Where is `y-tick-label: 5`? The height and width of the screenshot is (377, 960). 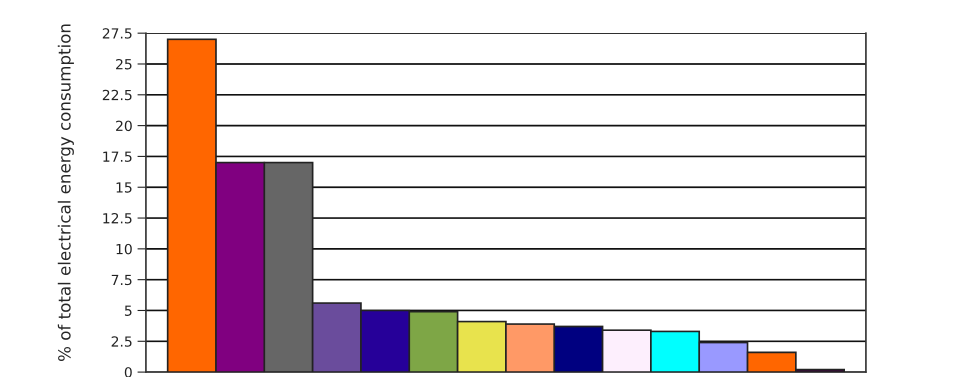
y-tick-label: 5 is located at coordinates (128, 311).